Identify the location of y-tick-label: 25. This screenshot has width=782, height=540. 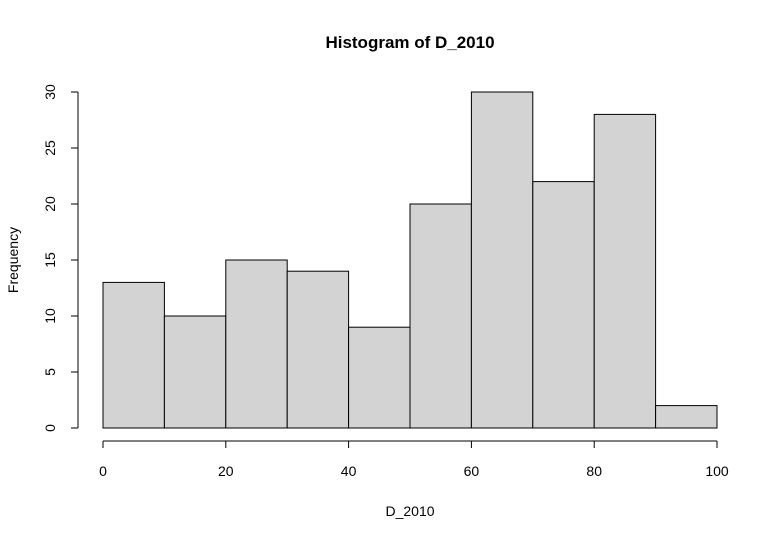
(50, 148).